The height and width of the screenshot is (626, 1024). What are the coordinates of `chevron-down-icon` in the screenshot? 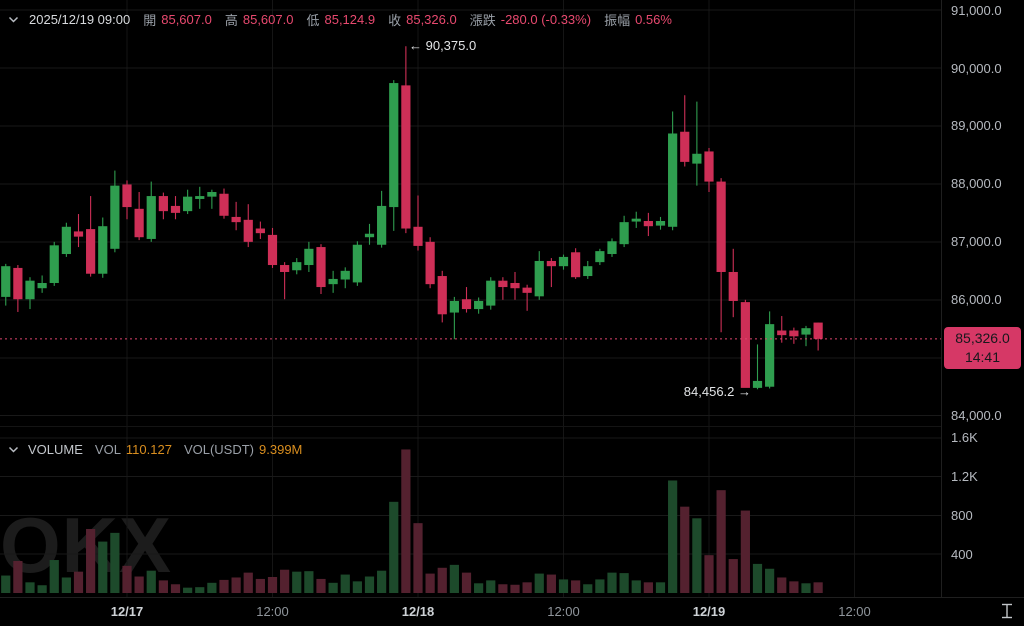 It's located at (13, 19).